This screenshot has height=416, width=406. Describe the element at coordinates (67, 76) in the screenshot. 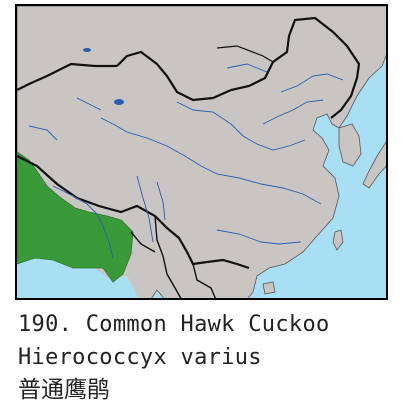

I see `border-west` at that location.